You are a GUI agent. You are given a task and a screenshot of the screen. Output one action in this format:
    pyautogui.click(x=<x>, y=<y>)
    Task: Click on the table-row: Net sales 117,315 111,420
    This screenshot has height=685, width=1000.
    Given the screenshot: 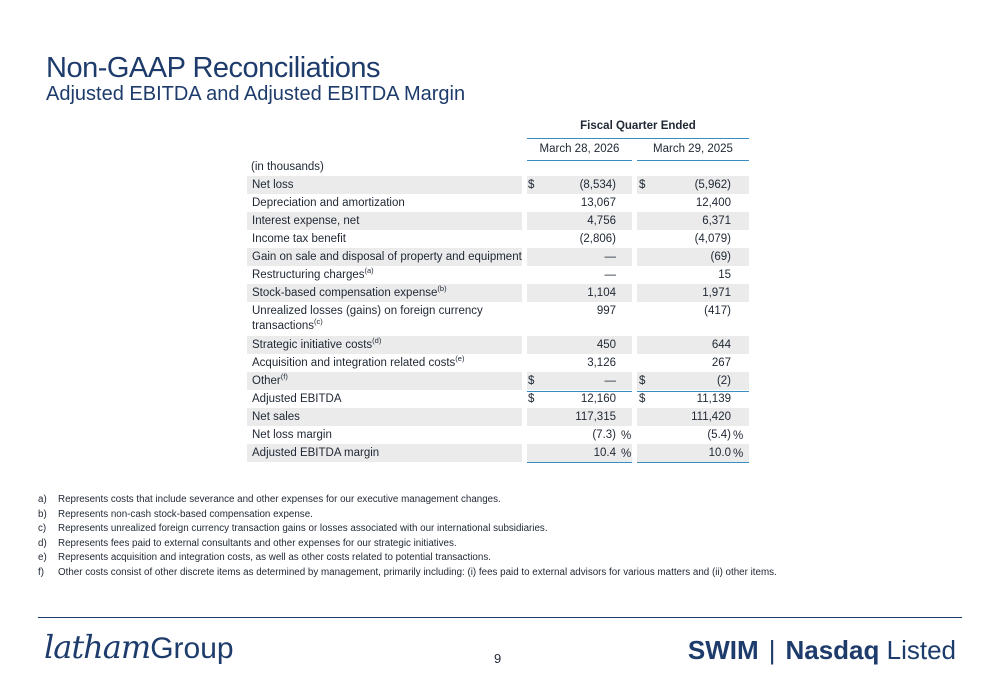 What is the action you would take?
    pyautogui.click(x=498, y=417)
    